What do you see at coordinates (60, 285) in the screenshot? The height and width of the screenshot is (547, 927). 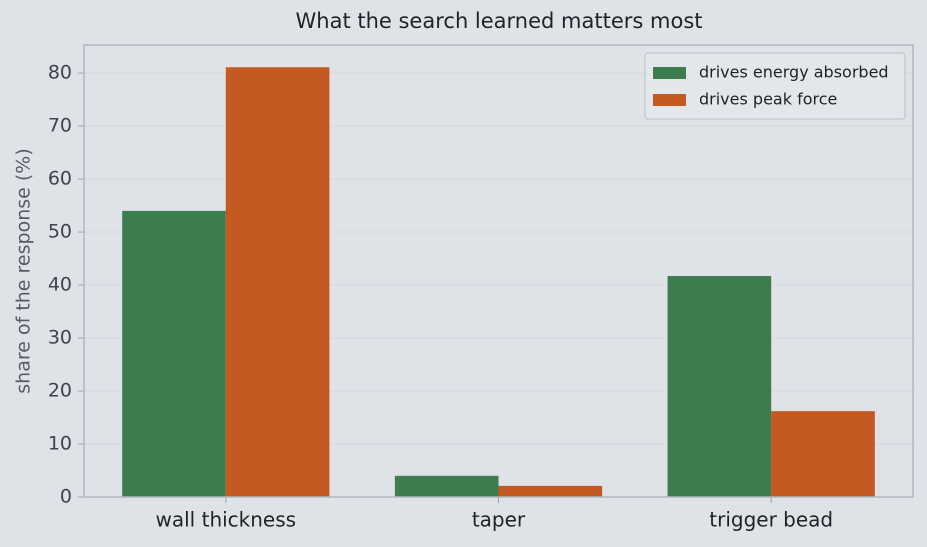 I see `y-tick-label: 40` at bounding box center [60, 285].